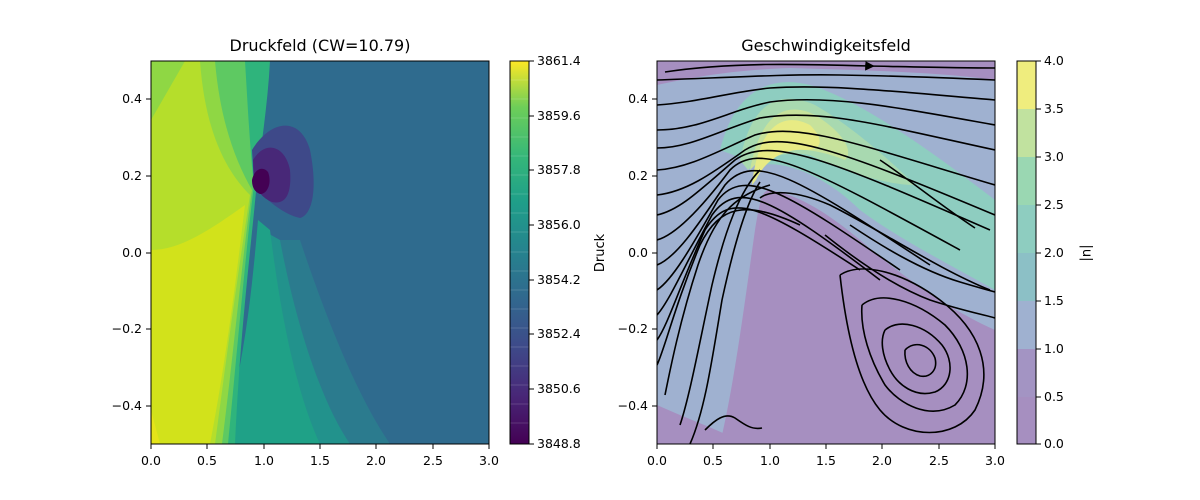  What do you see at coordinates (939, 460) in the screenshot?
I see `velocity-x-tick-label: 2.5` at bounding box center [939, 460].